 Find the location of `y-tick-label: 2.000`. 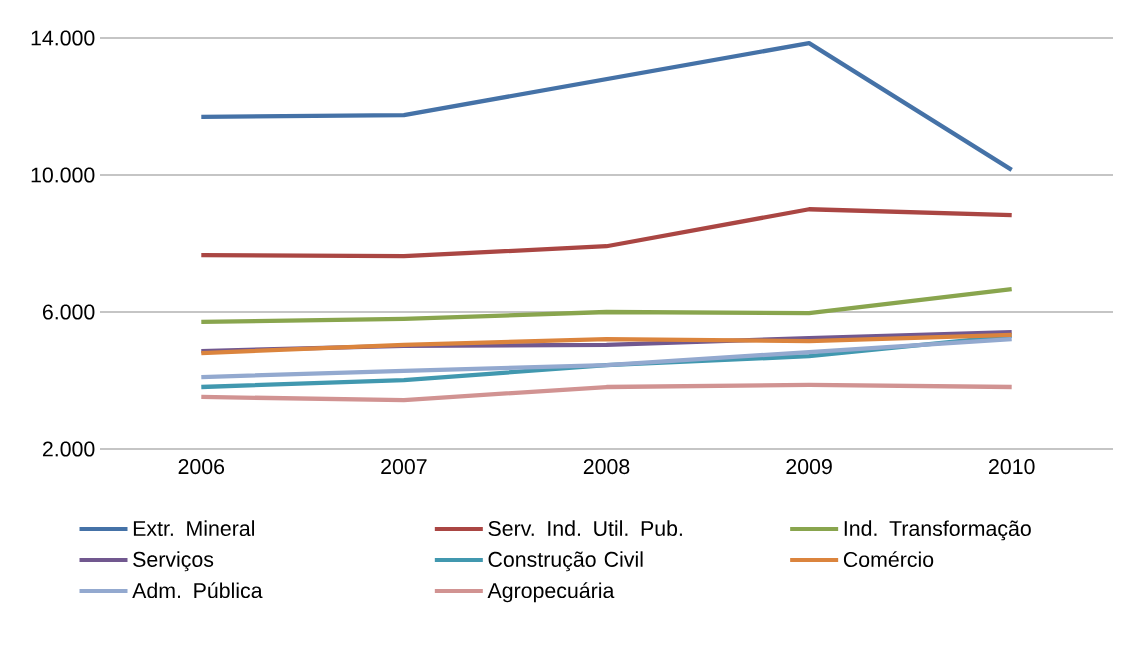

y-tick-label: 2.000 is located at coordinates (68, 449).